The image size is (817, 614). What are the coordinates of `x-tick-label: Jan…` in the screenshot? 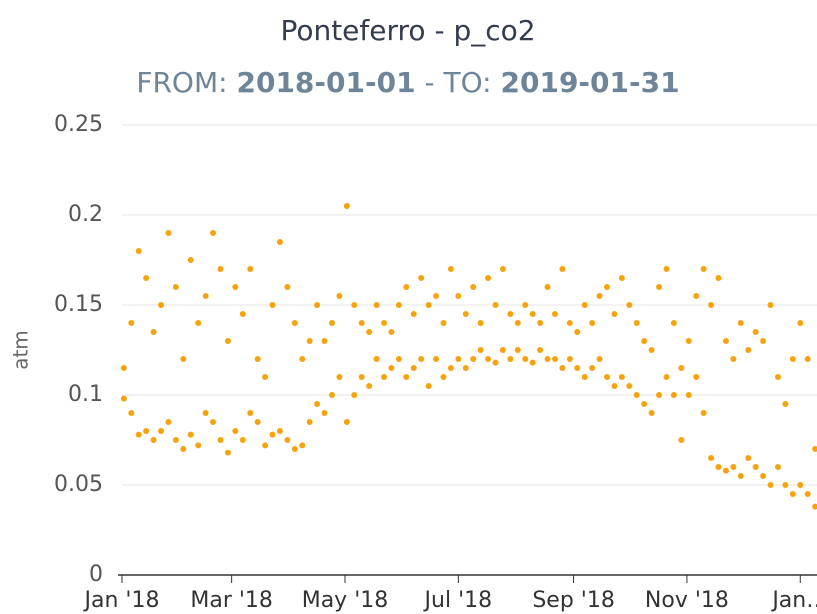 It's located at (793, 600).